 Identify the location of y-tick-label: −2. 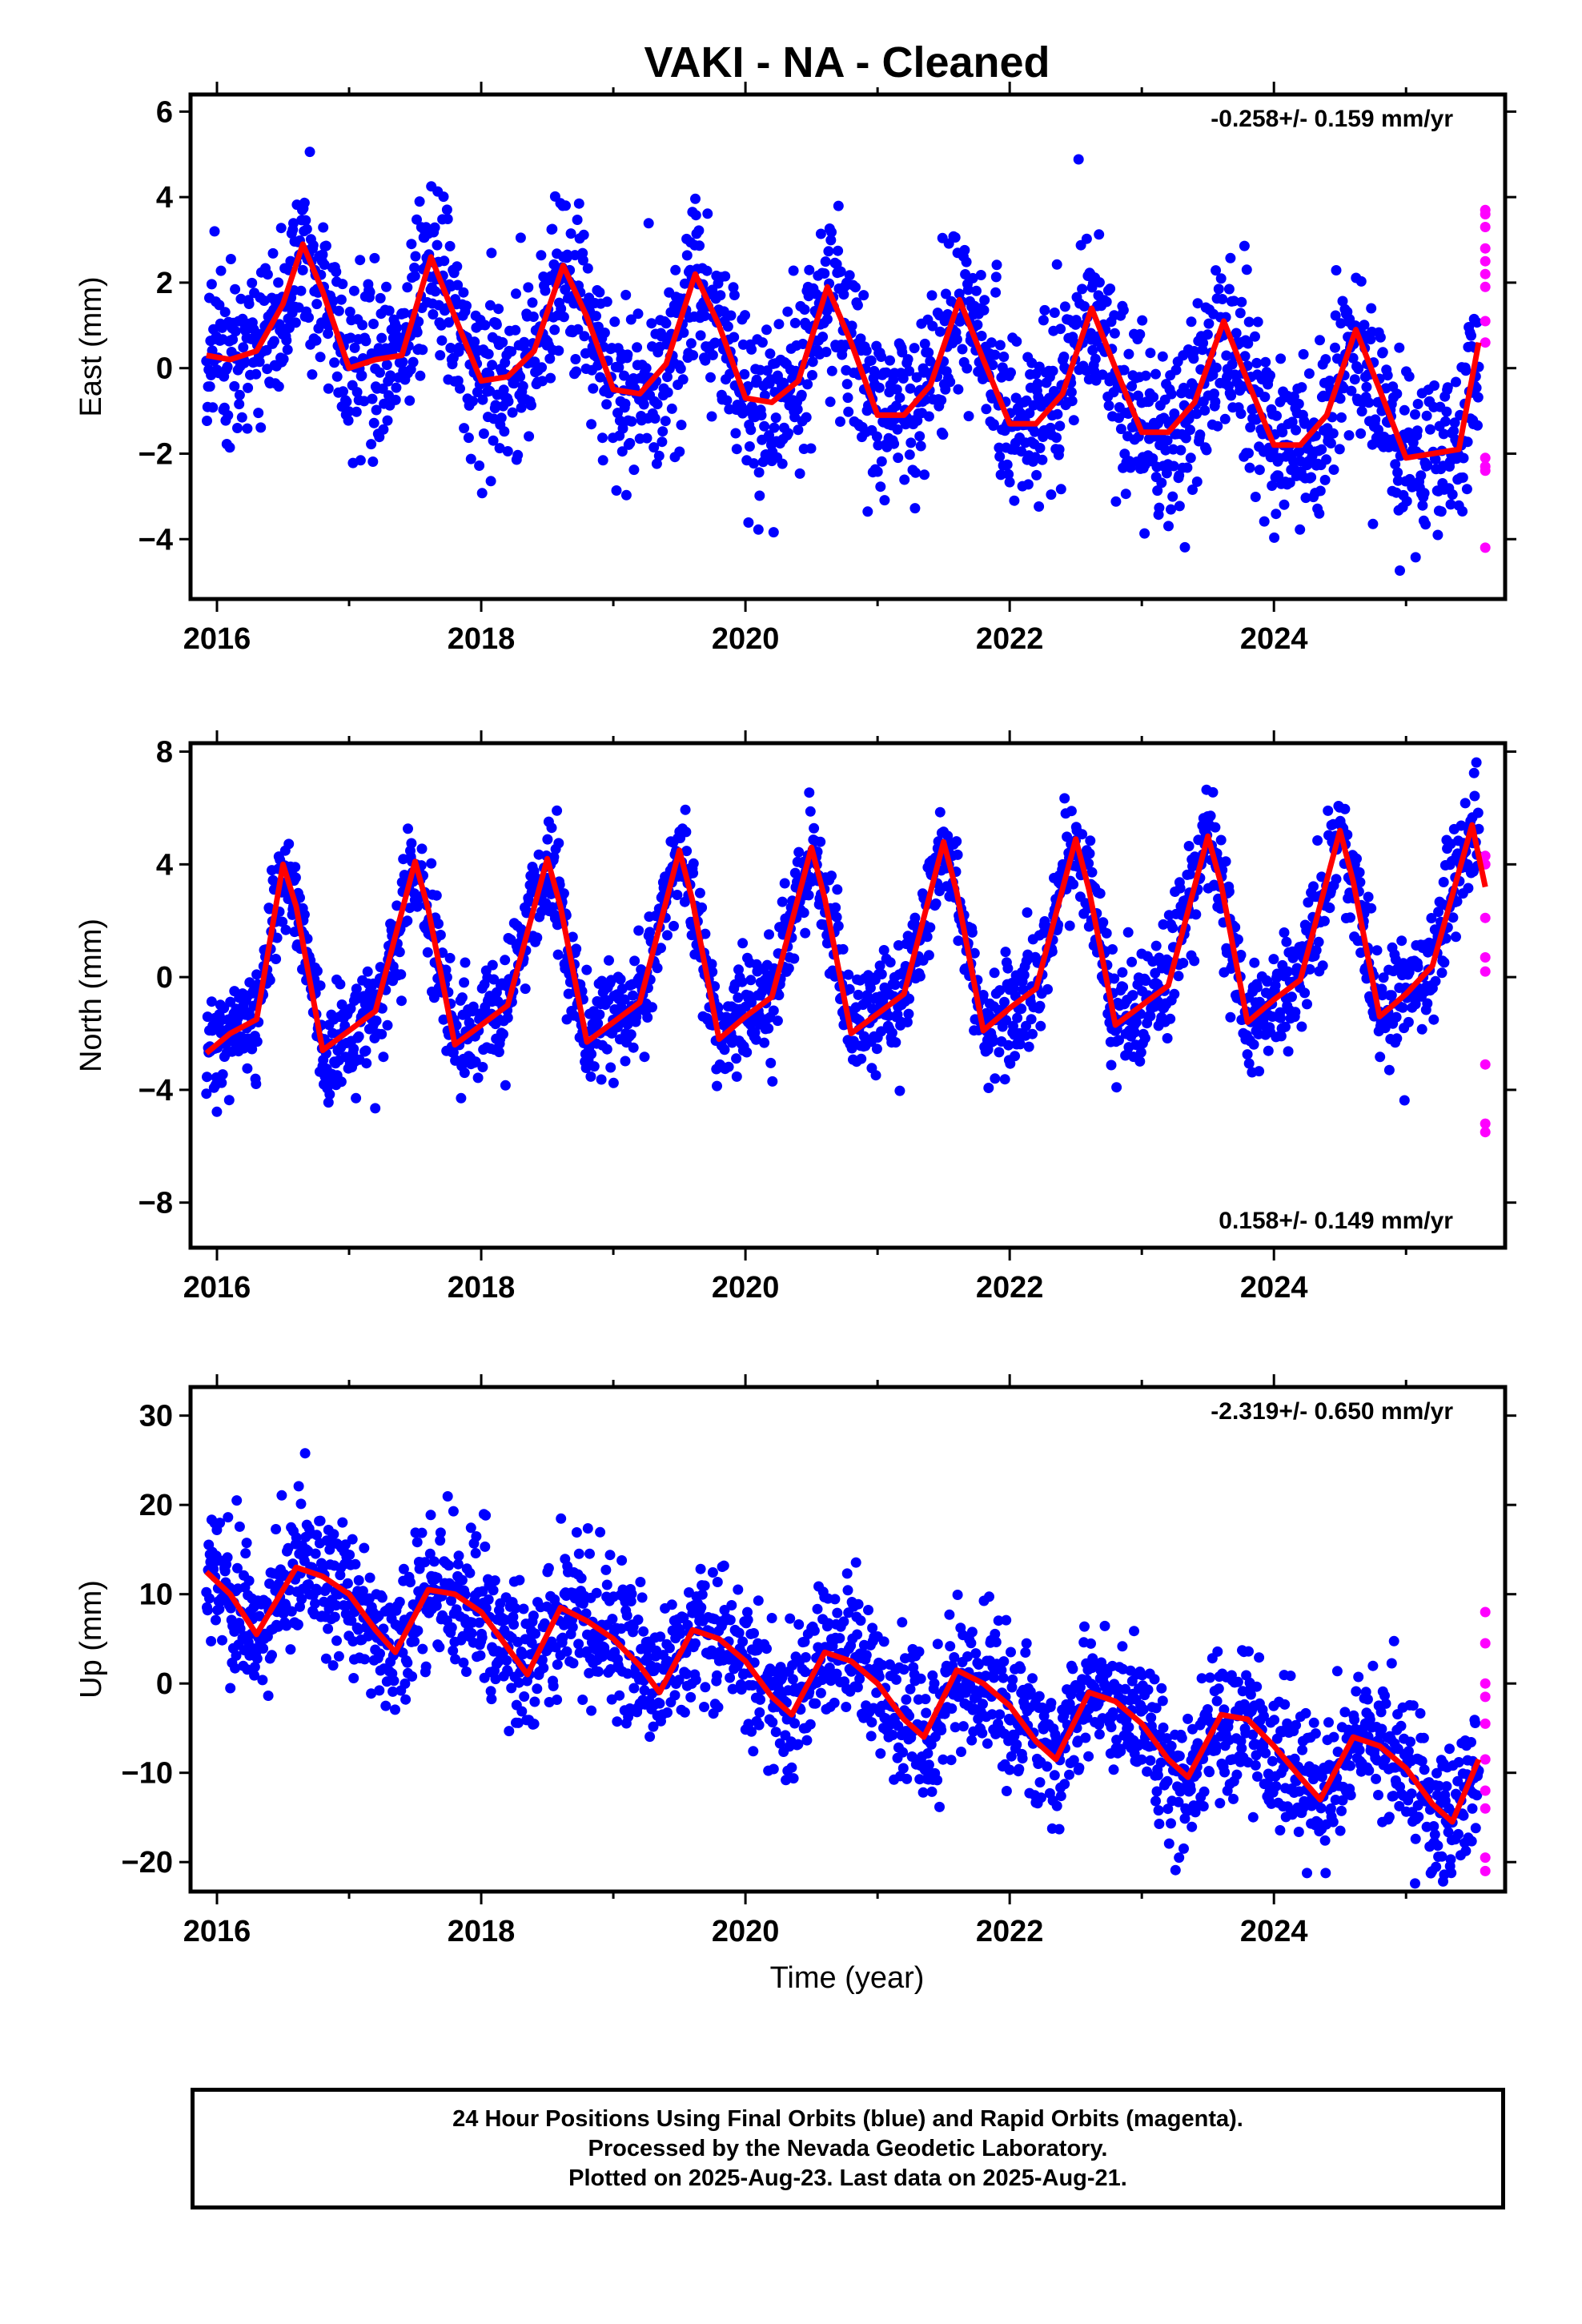
(156, 454).